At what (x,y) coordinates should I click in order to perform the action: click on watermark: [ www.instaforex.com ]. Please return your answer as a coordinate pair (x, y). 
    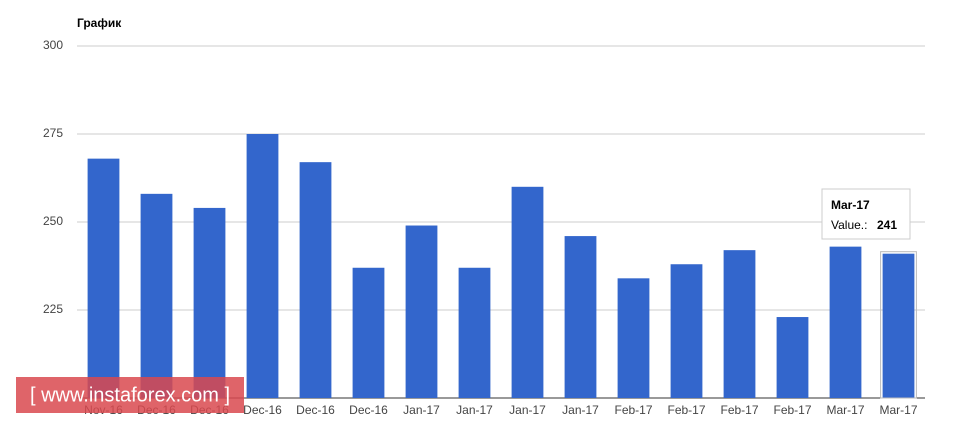
    Looking at the image, I should click on (130, 395).